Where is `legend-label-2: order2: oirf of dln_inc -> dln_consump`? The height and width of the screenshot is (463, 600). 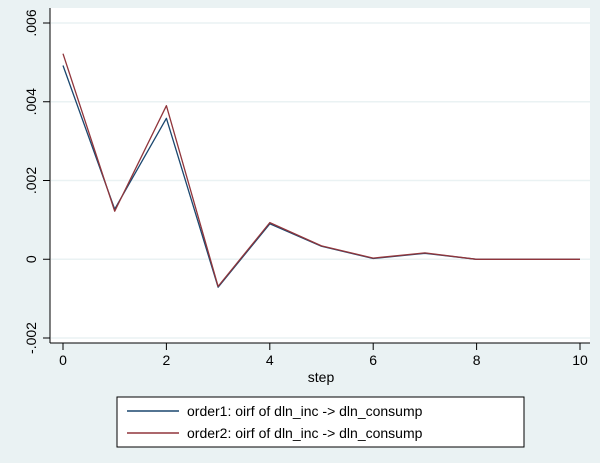
legend-label-2: order2: oirf of dln_inc -> dln_consump is located at coordinates (305, 433).